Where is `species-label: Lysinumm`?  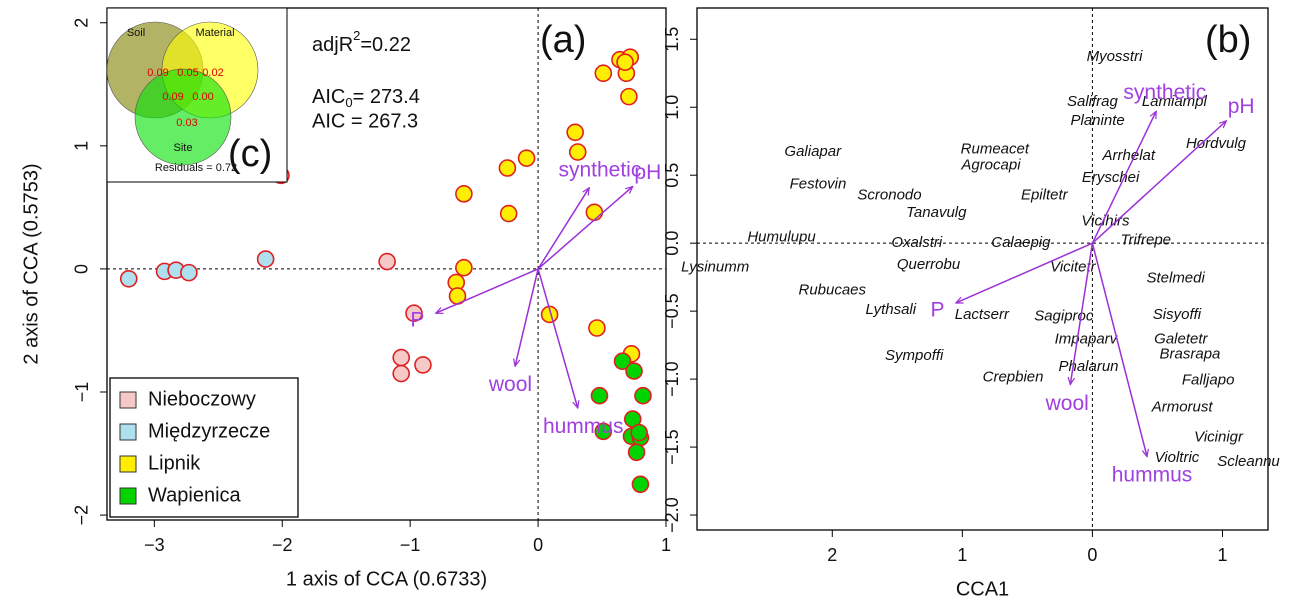 species-label: Lysinumm is located at coordinates (715, 267).